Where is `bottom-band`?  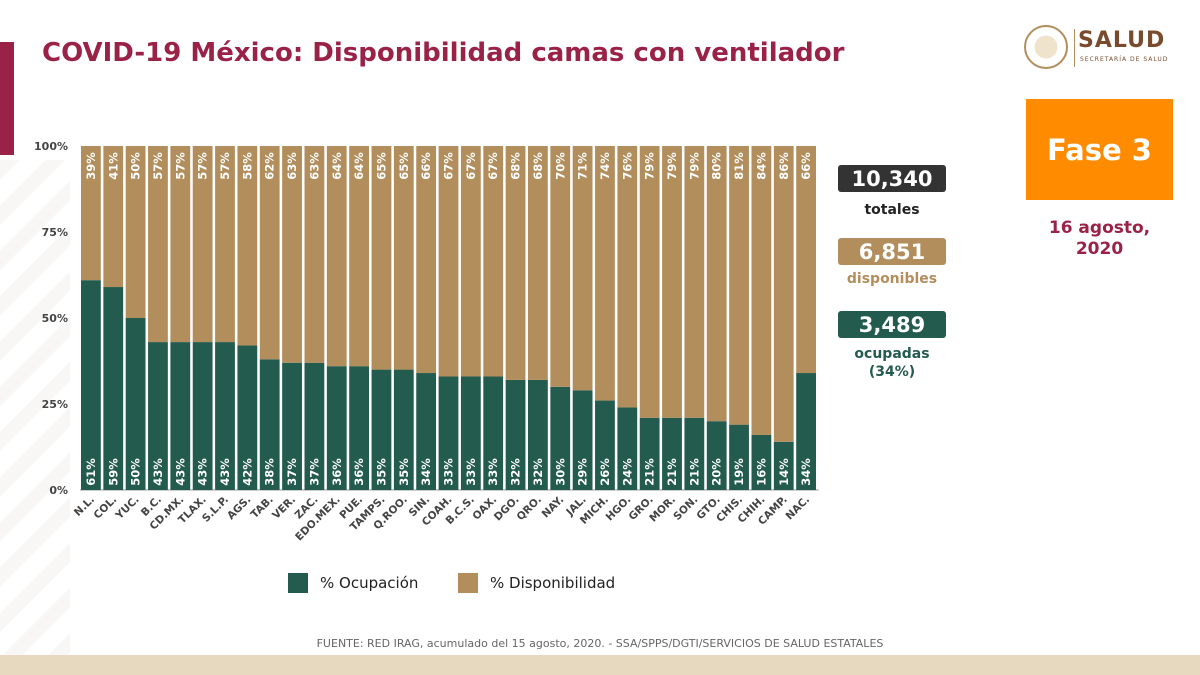 bottom-band is located at coordinates (600, 665).